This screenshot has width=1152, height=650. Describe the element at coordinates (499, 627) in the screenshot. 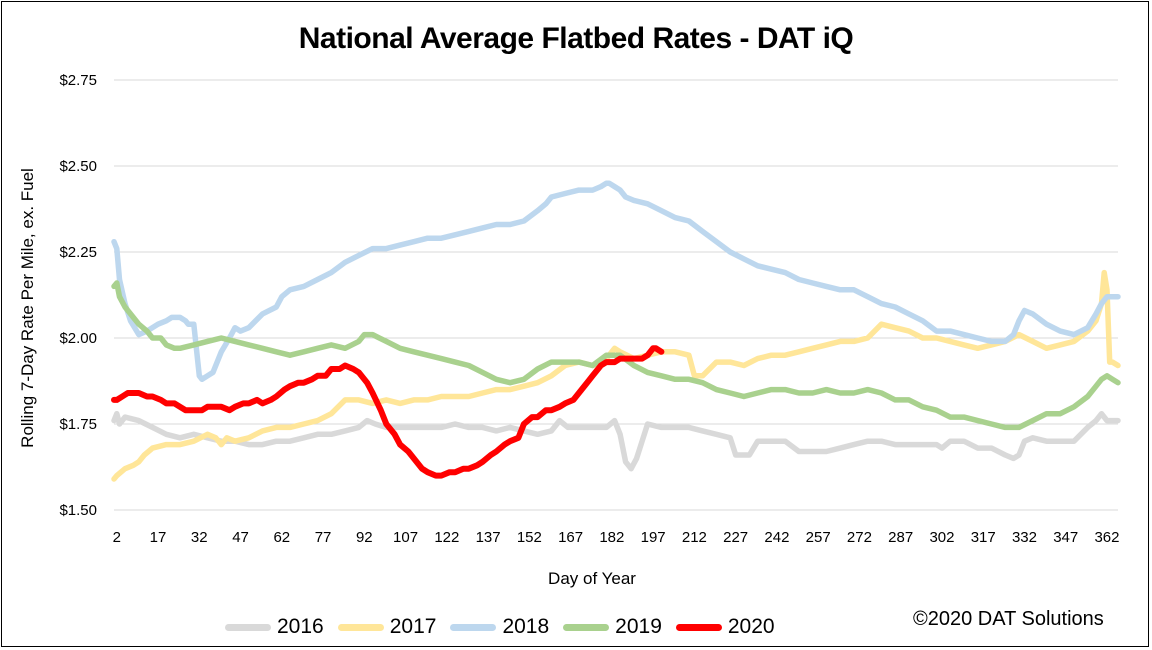

I see `legend-item-2018: 2018` at that location.